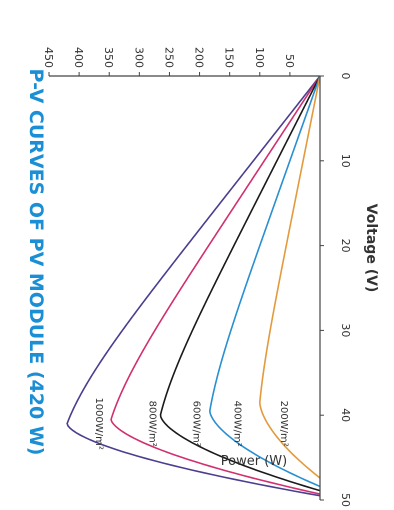  What do you see at coordinates (138, 57) in the screenshot?
I see `y-tick-label: 300` at bounding box center [138, 57].